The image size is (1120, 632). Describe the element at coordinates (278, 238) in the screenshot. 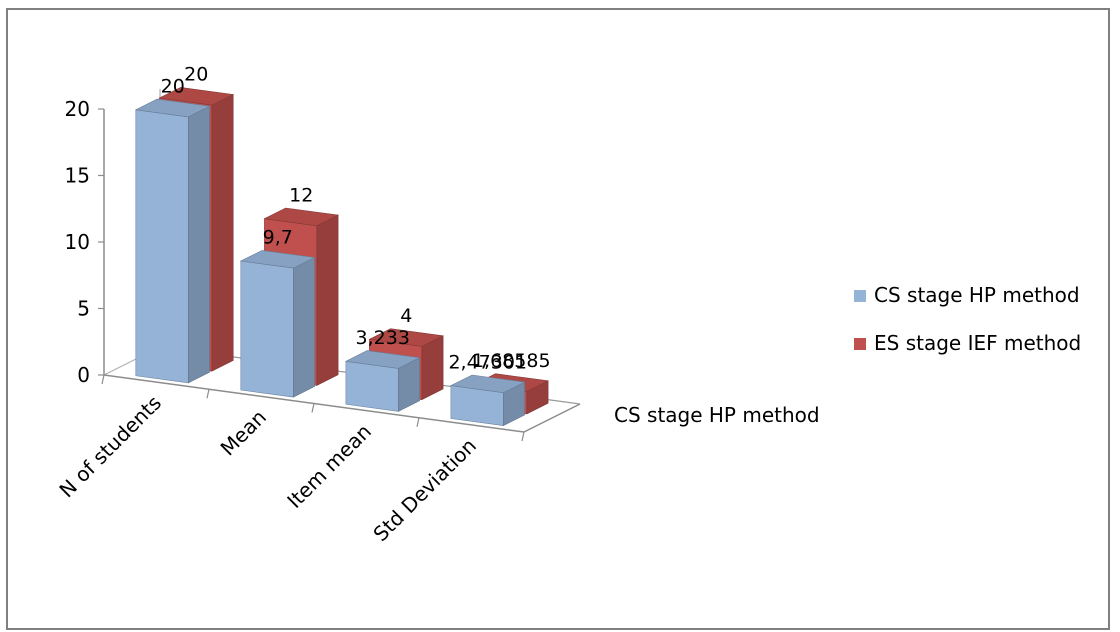

I see `data-label: 9,7` at that location.